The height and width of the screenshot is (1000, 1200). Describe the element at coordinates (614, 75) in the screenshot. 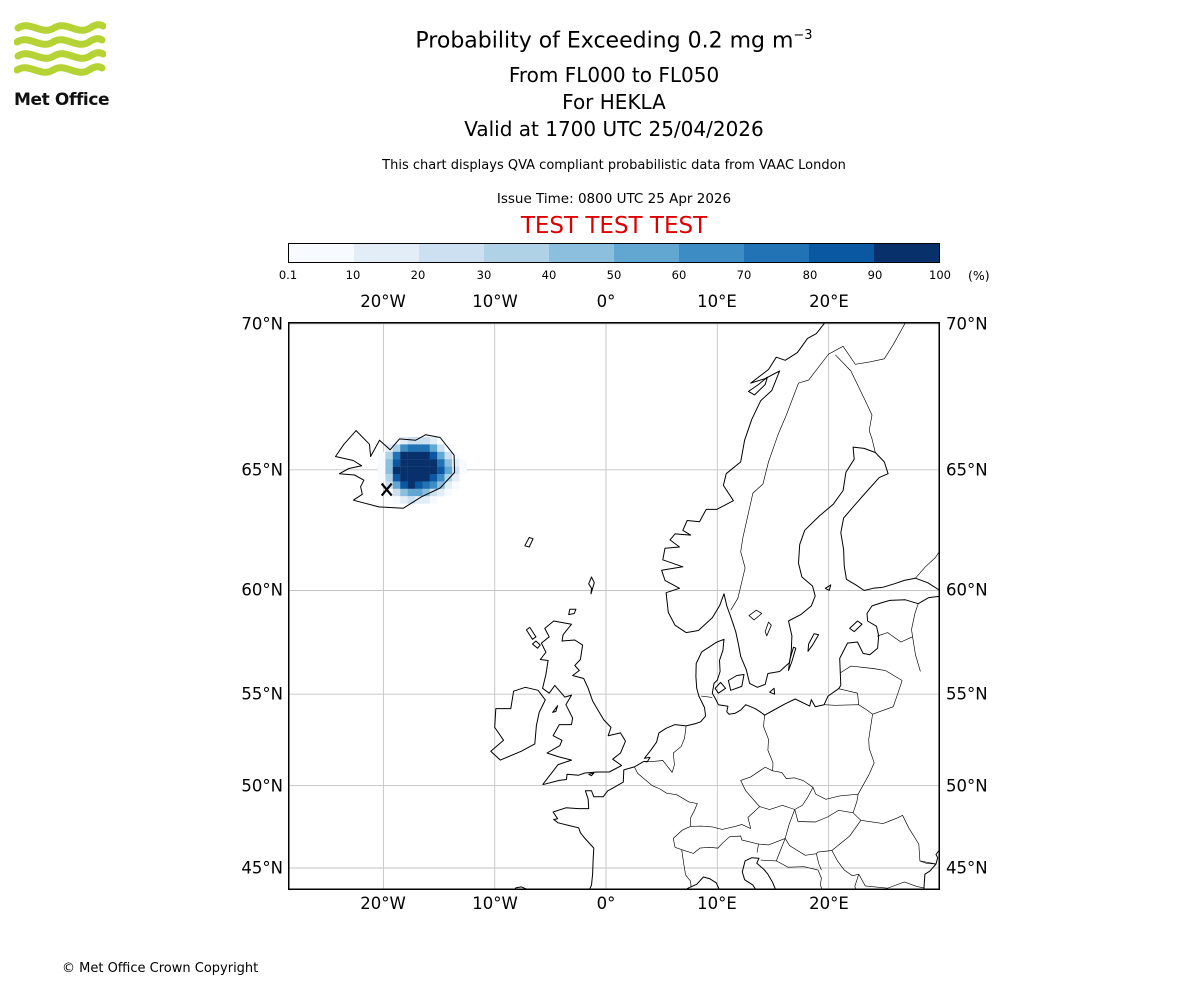

I see `flight-level-subtitle: From FL000 to FL050` at that location.